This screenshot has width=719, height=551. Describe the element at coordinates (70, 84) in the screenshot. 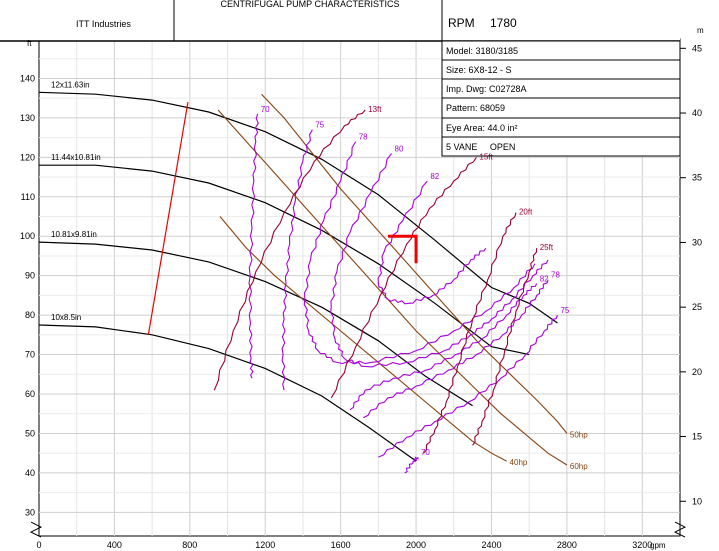

I see `impeller-label: 12x11.63in` at that location.